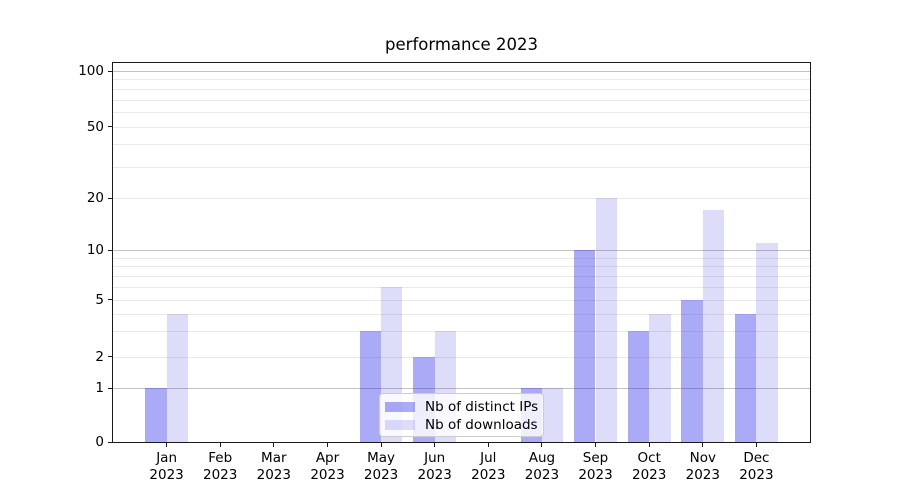 The width and height of the screenshot is (900, 500). I want to click on x-tick-label-sep: Sep 2023, so click(596, 467).